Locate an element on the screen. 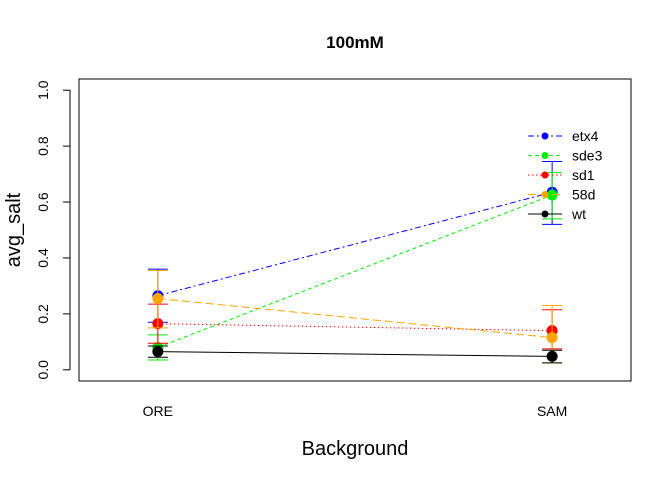  x-axis: ORE SAM is located at coordinates (355, 411).